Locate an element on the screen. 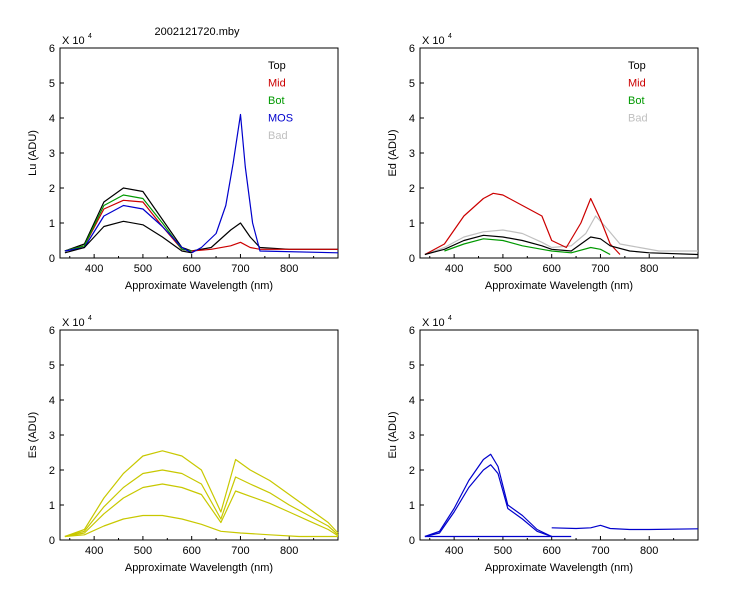 The width and height of the screenshot is (750, 605). eu-x-tick-label: 500 is located at coordinates (503, 551).